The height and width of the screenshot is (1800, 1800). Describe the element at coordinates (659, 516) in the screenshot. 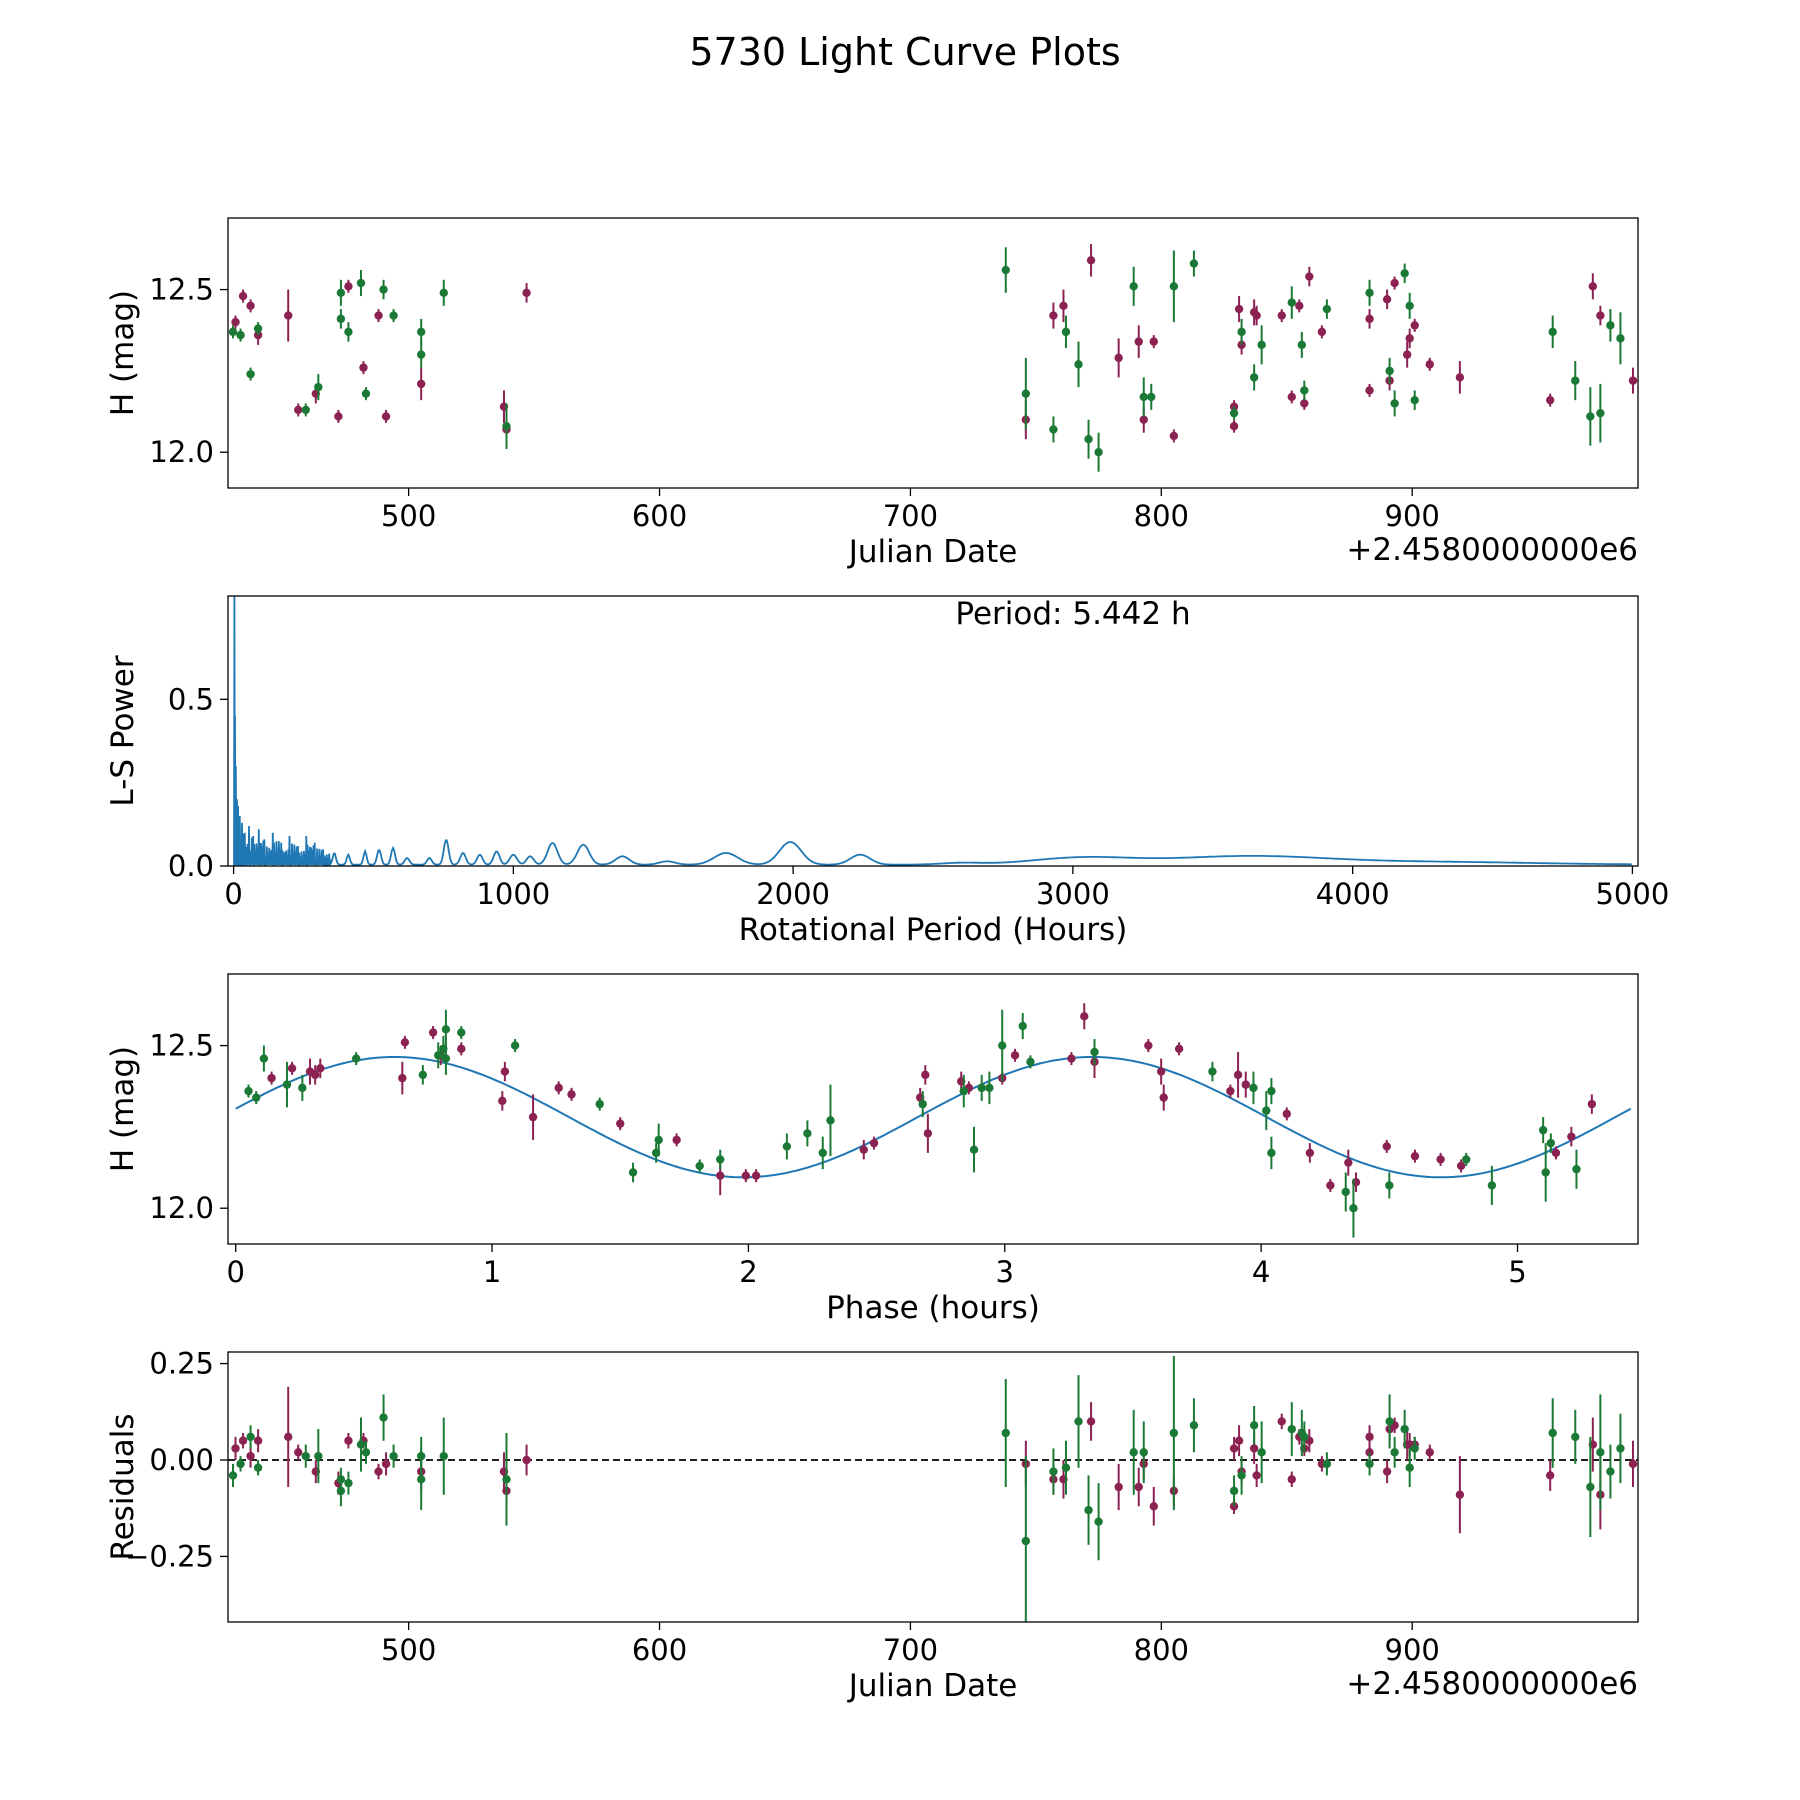

I see `x-tick-label: 600` at that location.